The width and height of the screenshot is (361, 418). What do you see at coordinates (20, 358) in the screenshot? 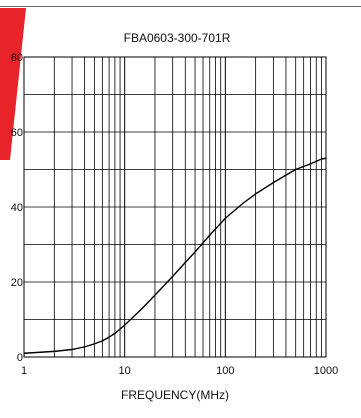
I see `y-tick-label: 0` at bounding box center [20, 358].